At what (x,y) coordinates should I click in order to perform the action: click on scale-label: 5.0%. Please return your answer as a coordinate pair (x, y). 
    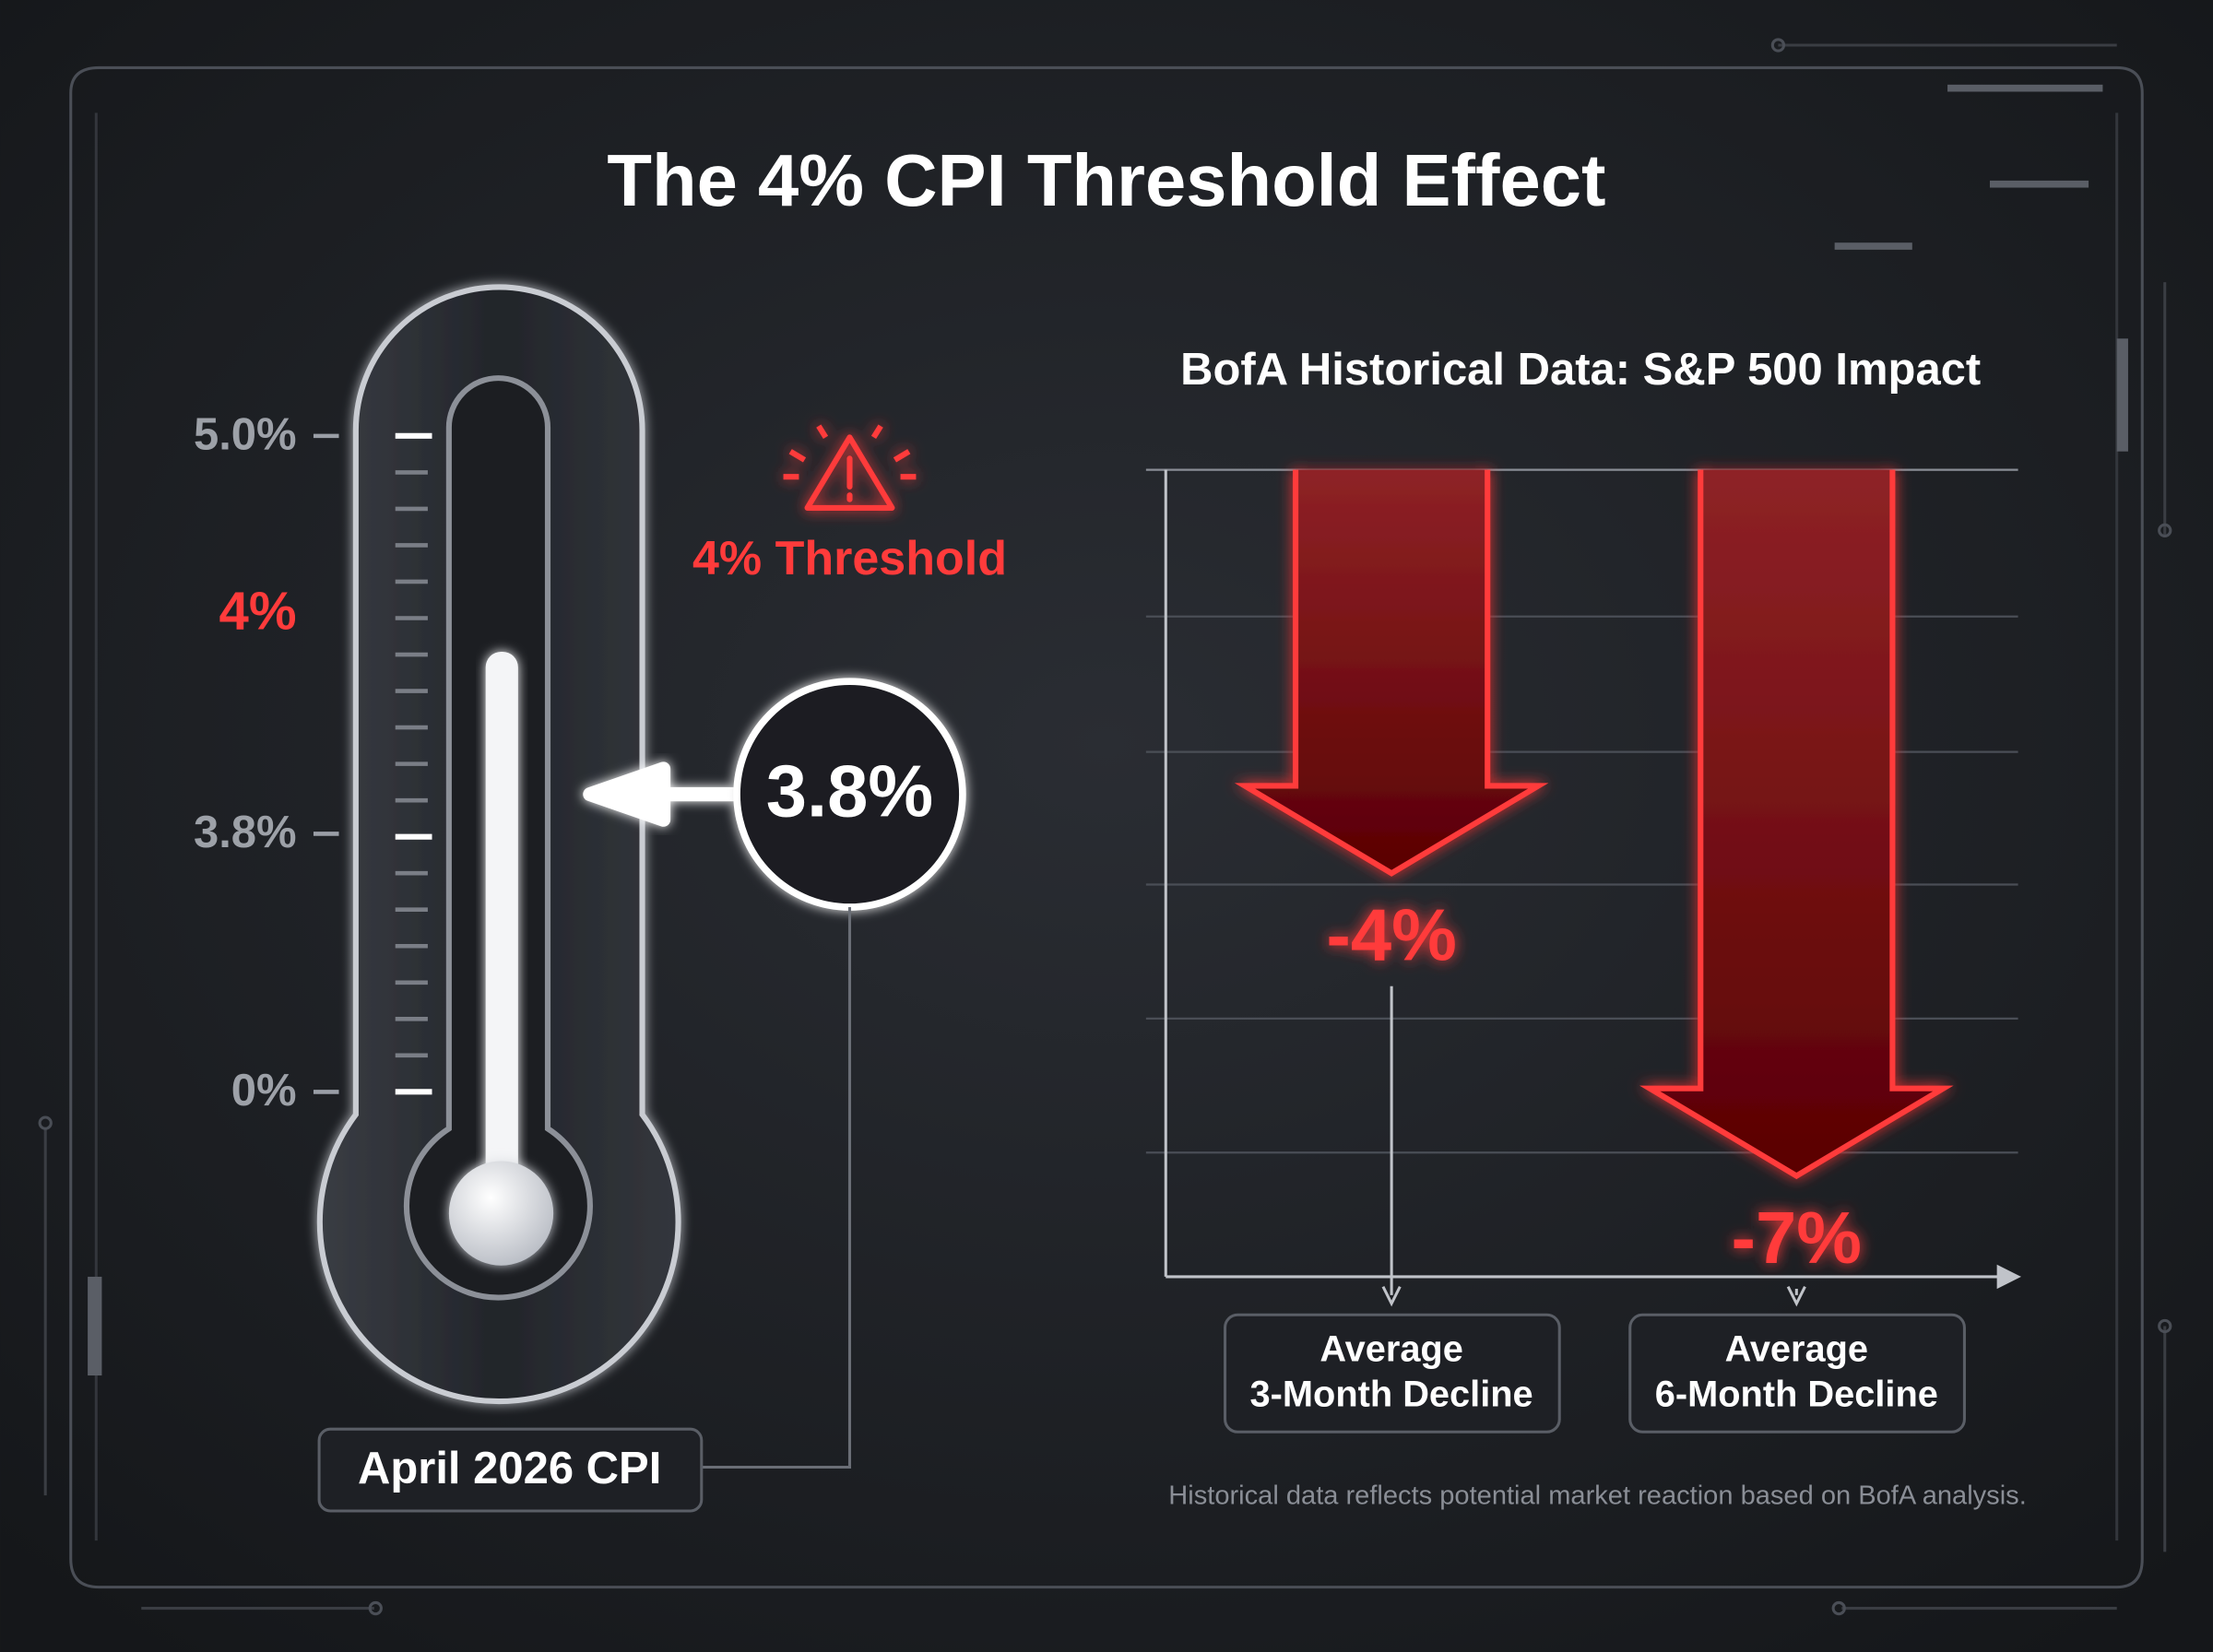
    Looking at the image, I should click on (245, 434).